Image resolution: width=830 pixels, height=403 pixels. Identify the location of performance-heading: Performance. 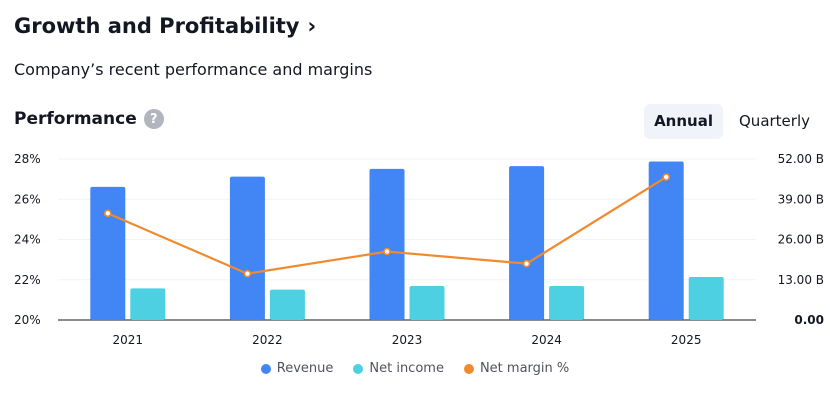
(75, 119).